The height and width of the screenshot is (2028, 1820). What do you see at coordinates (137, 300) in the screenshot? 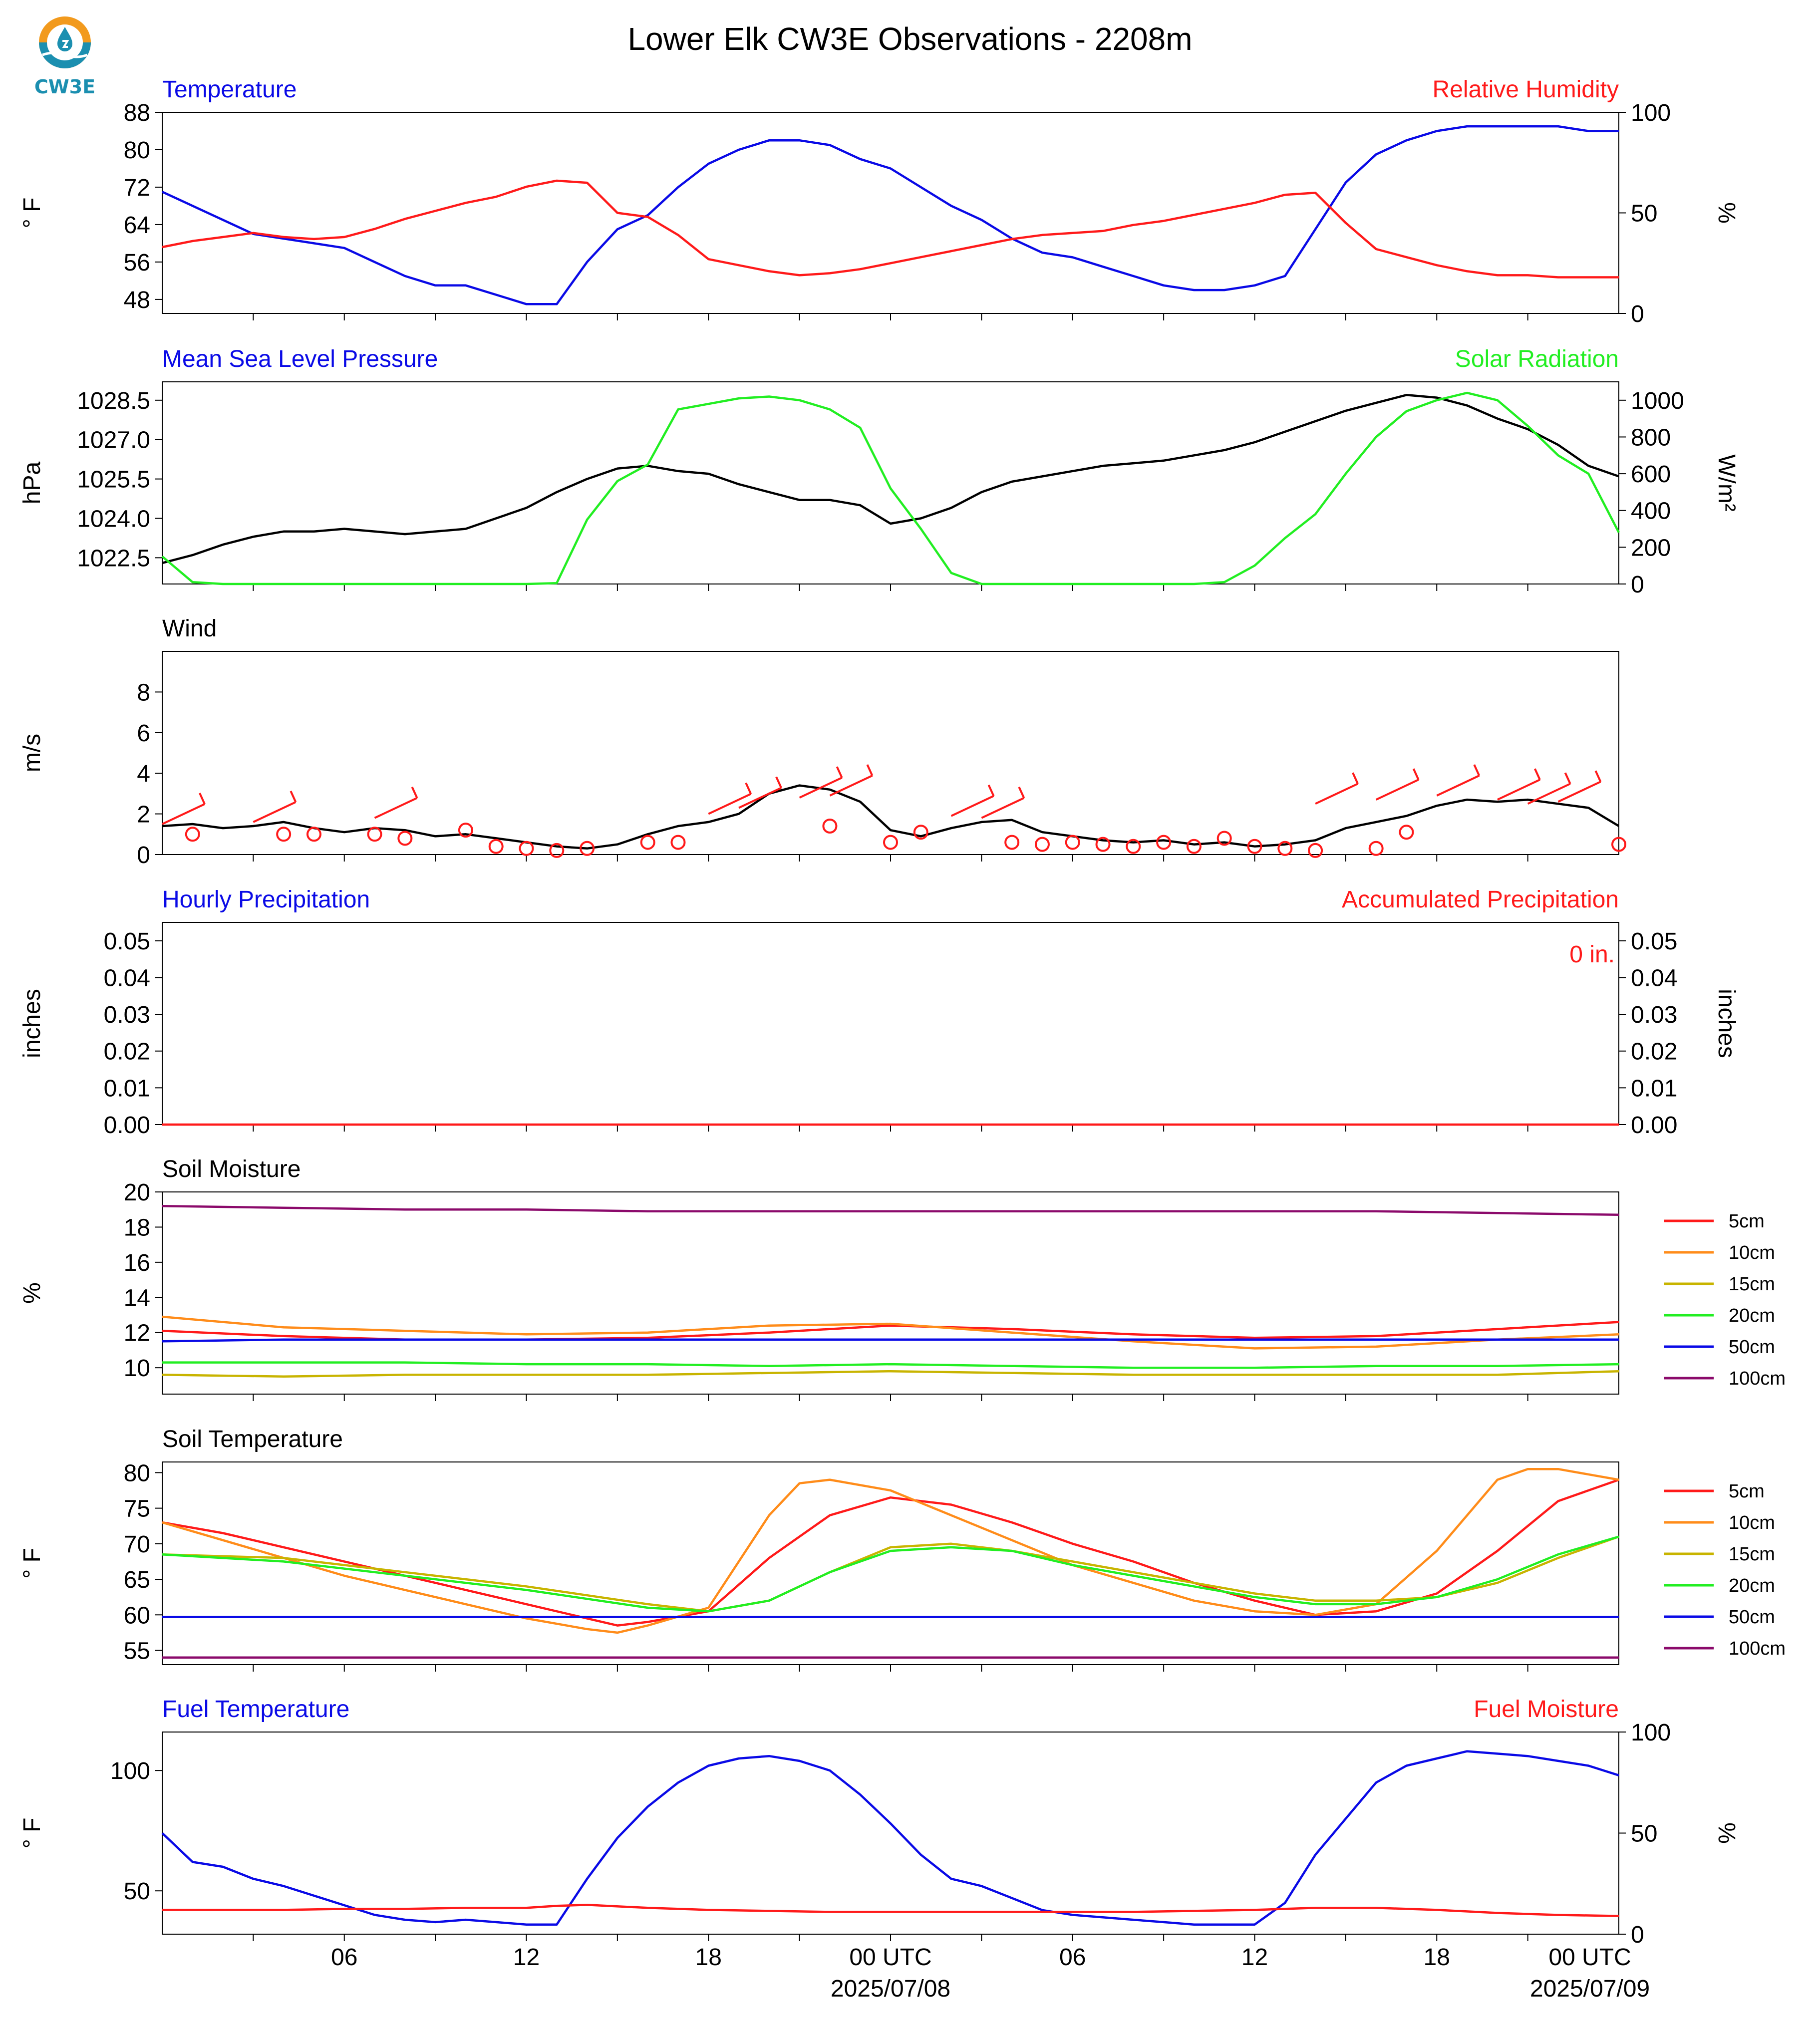
I see `y-tick-label: 48` at bounding box center [137, 300].